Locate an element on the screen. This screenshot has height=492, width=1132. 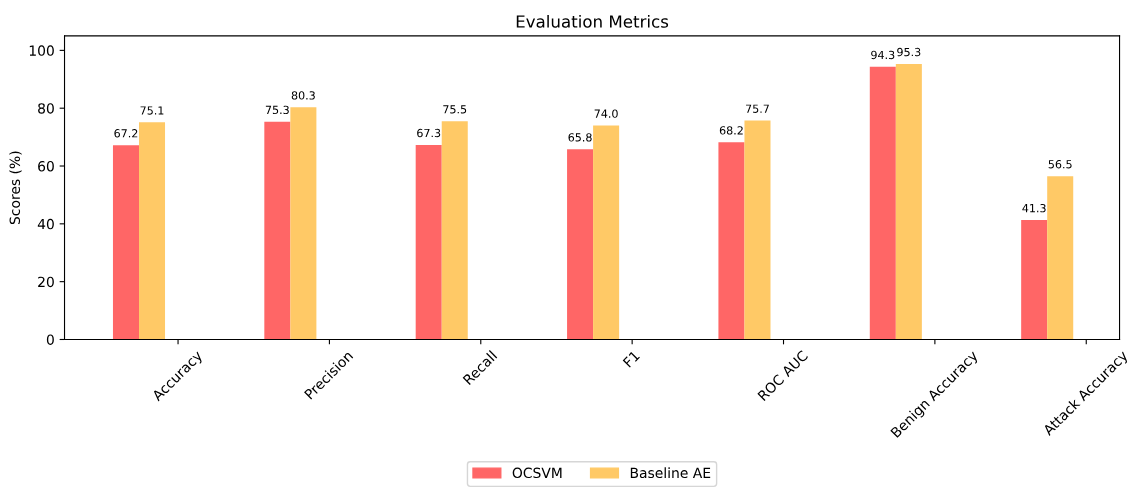
data-label: 75.1 is located at coordinates (152, 110).